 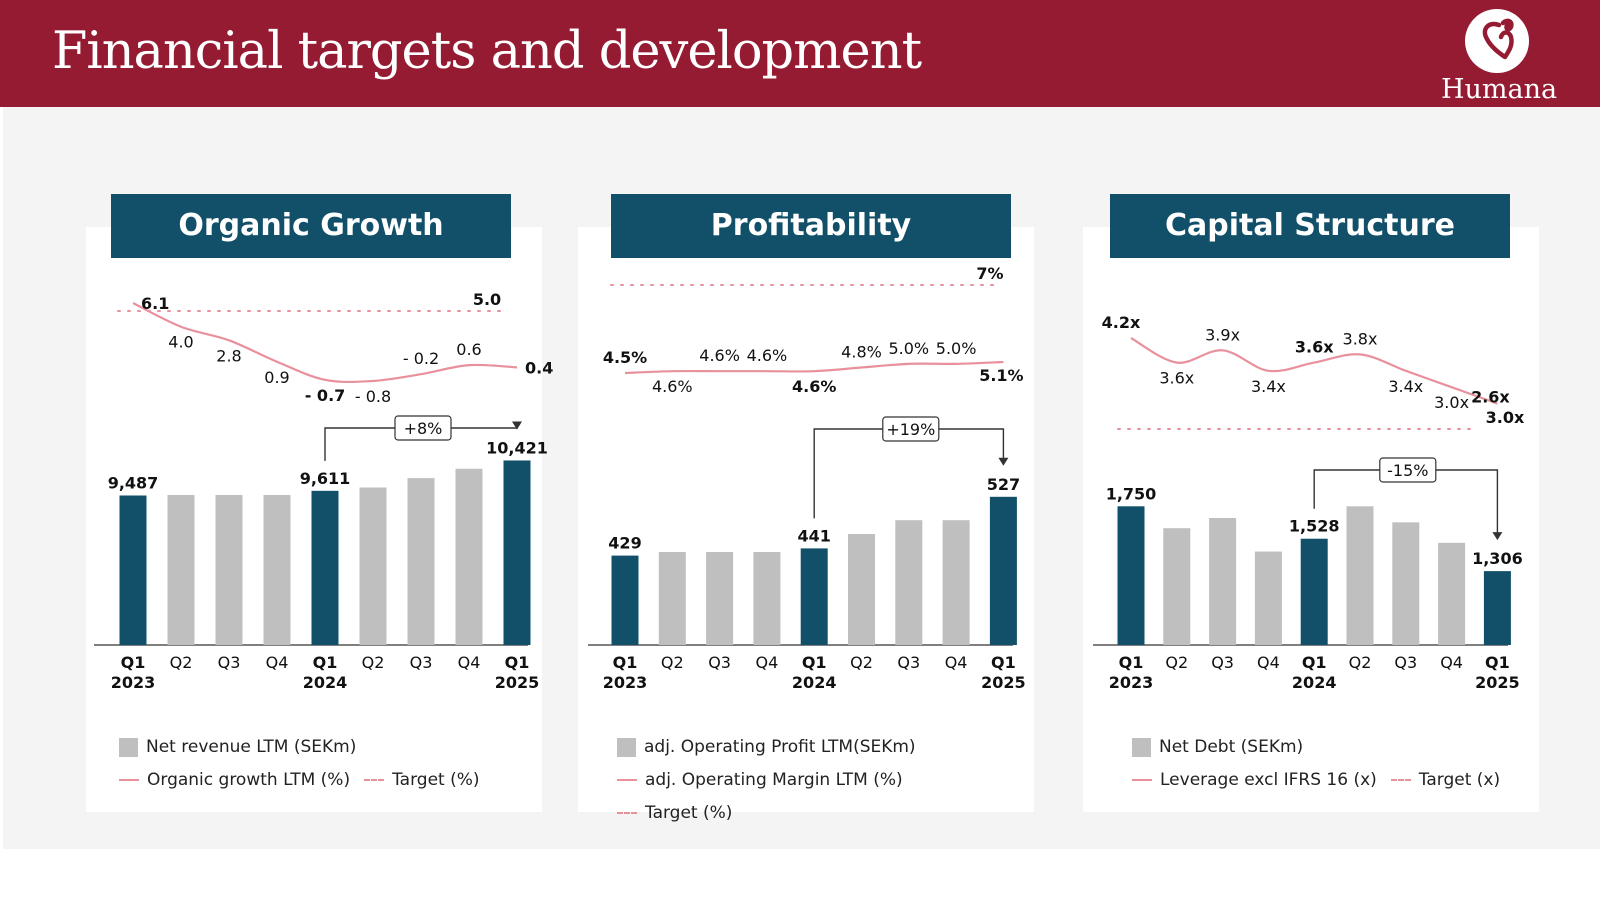 I want to click on legend-label: Organic growth LTM (%), so click(x=249, y=780).